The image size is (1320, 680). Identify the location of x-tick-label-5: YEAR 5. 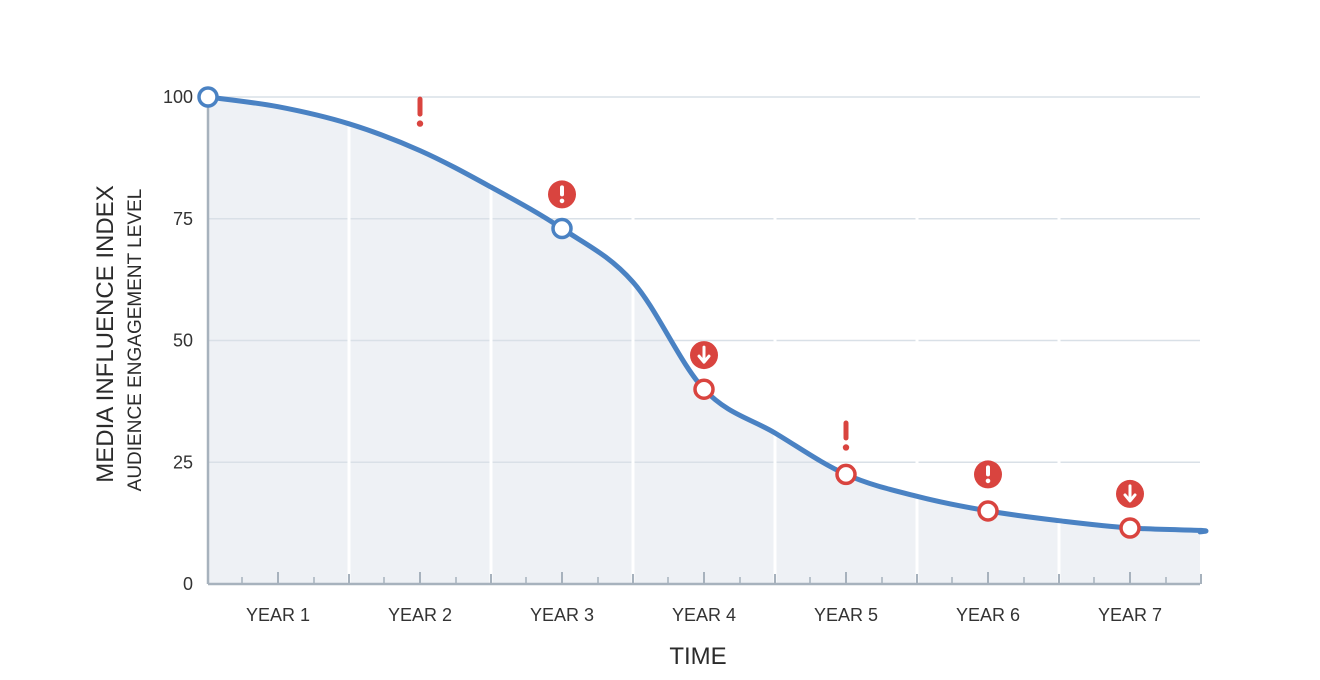
(846, 615).